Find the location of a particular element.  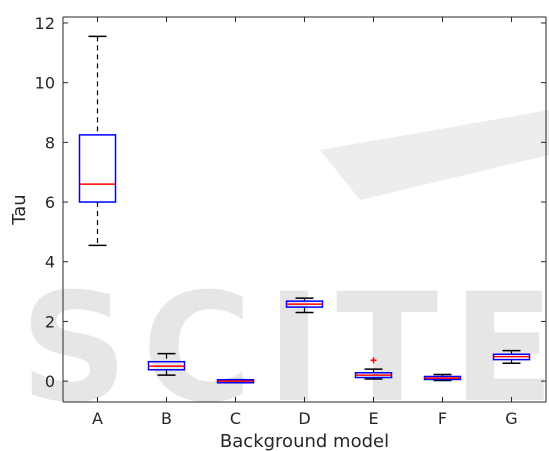

x-tick-label: E is located at coordinates (373, 418).